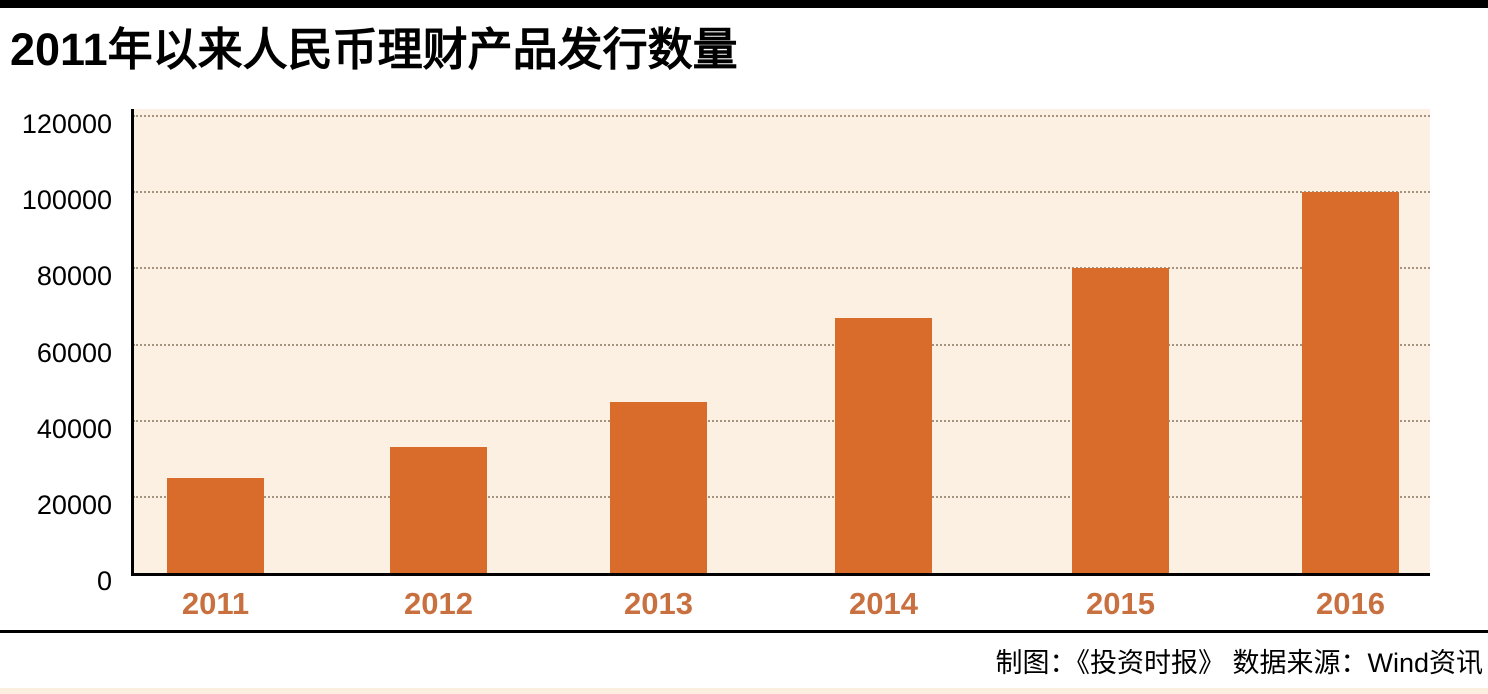 This screenshot has height=694, width=1488. Describe the element at coordinates (215, 525) in the screenshot. I see `bar-2011` at that location.